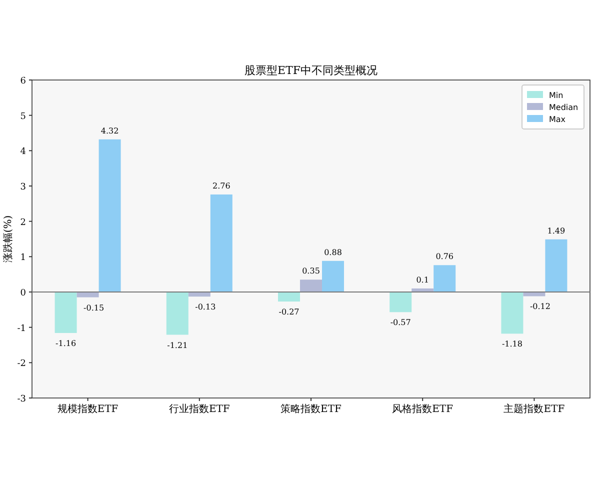  I want to click on data-label: 4.32, so click(109, 131).